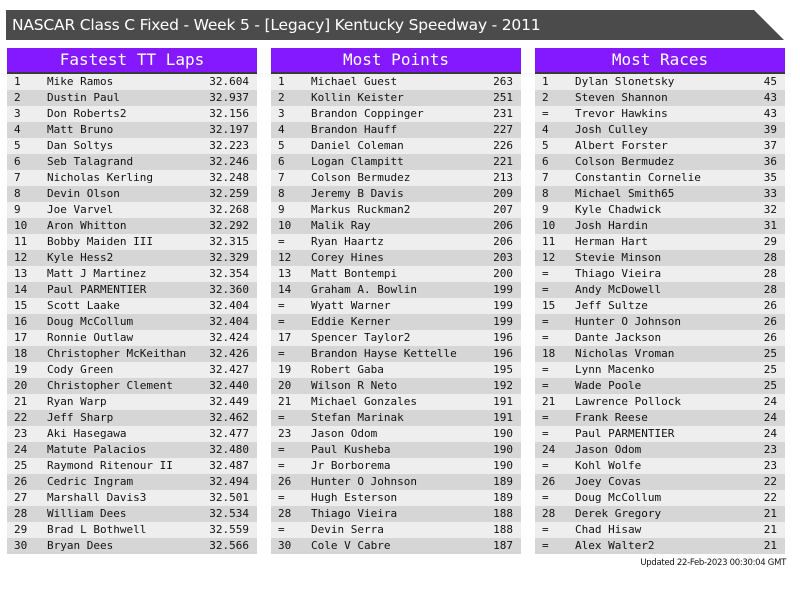 The height and width of the screenshot is (600, 800). I want to click on table-row: 23 Aki Hasegawa 32.477, so click(132, 434).